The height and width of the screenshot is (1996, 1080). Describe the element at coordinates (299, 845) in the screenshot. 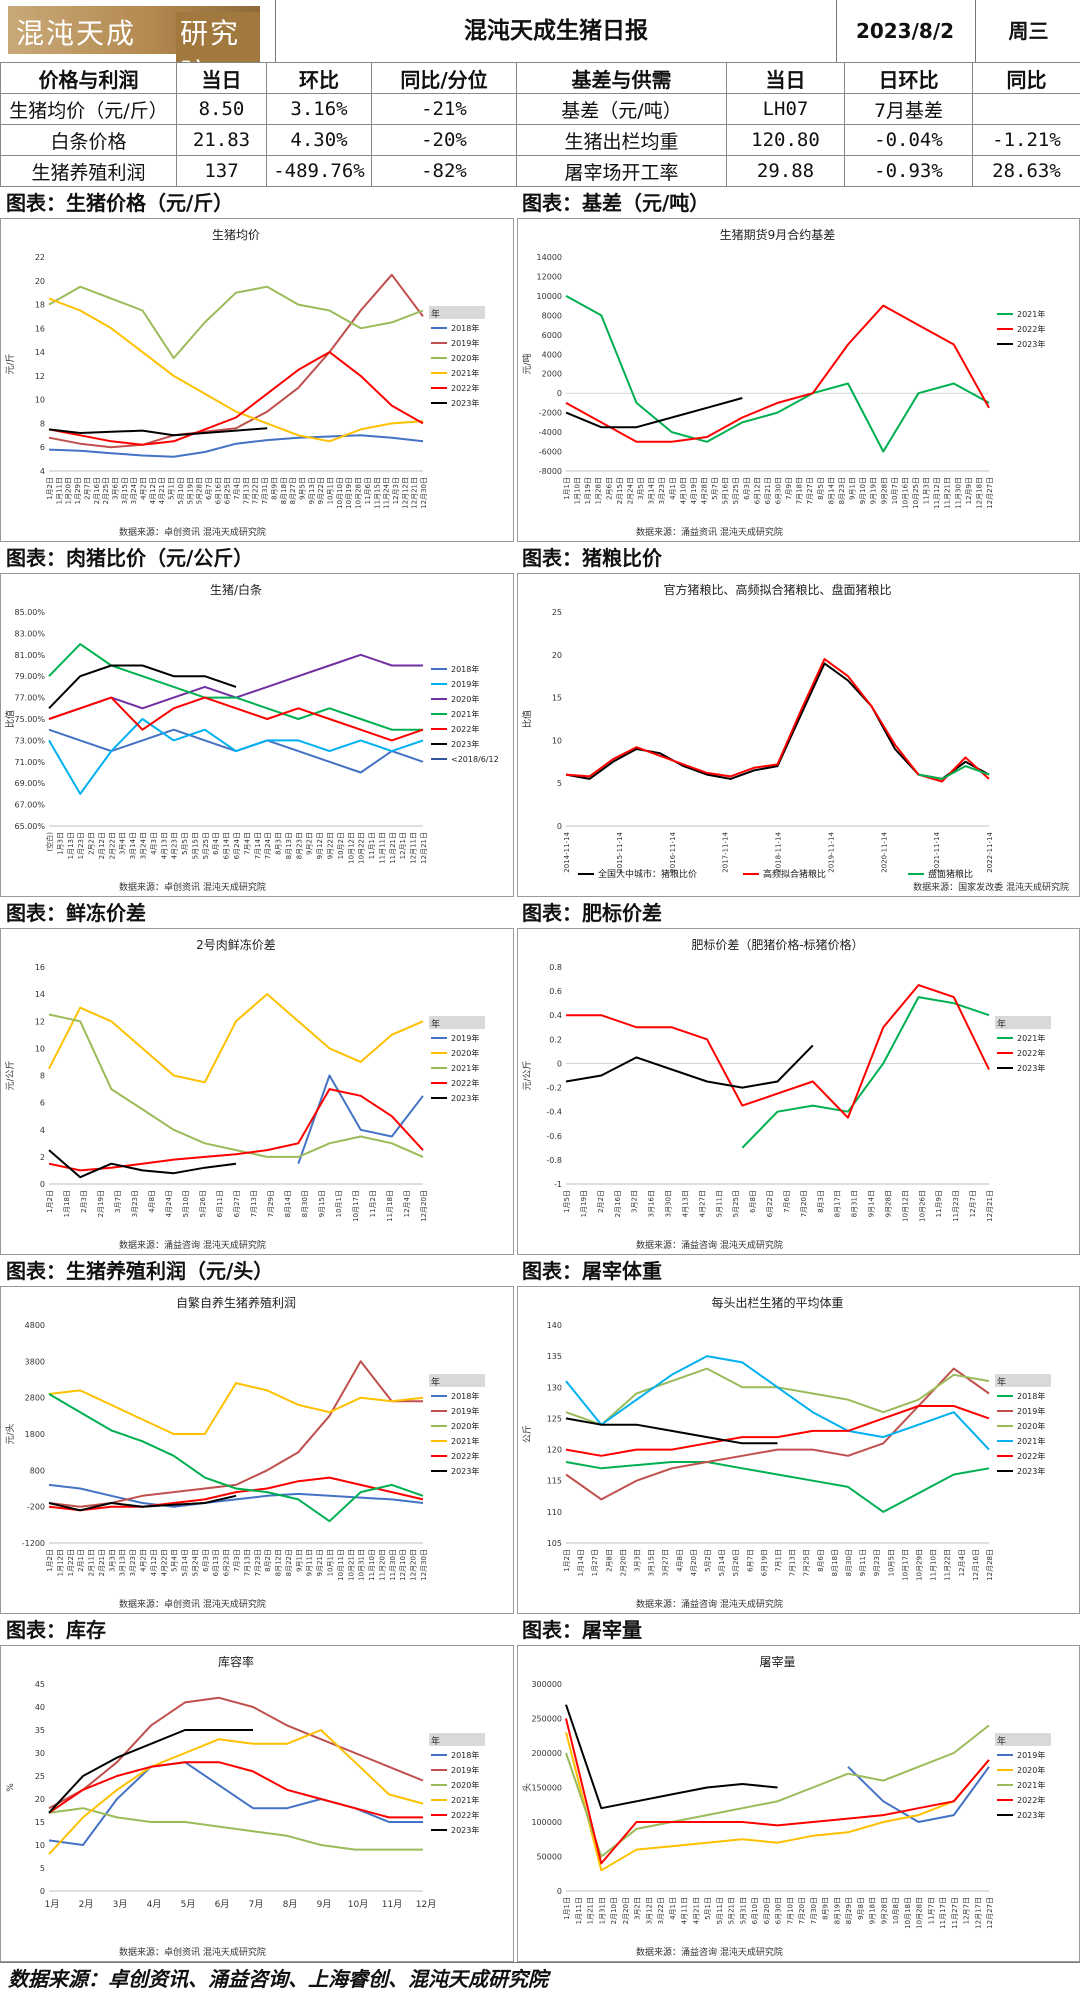

I see `x-tick-label: 8月23日` at that location.